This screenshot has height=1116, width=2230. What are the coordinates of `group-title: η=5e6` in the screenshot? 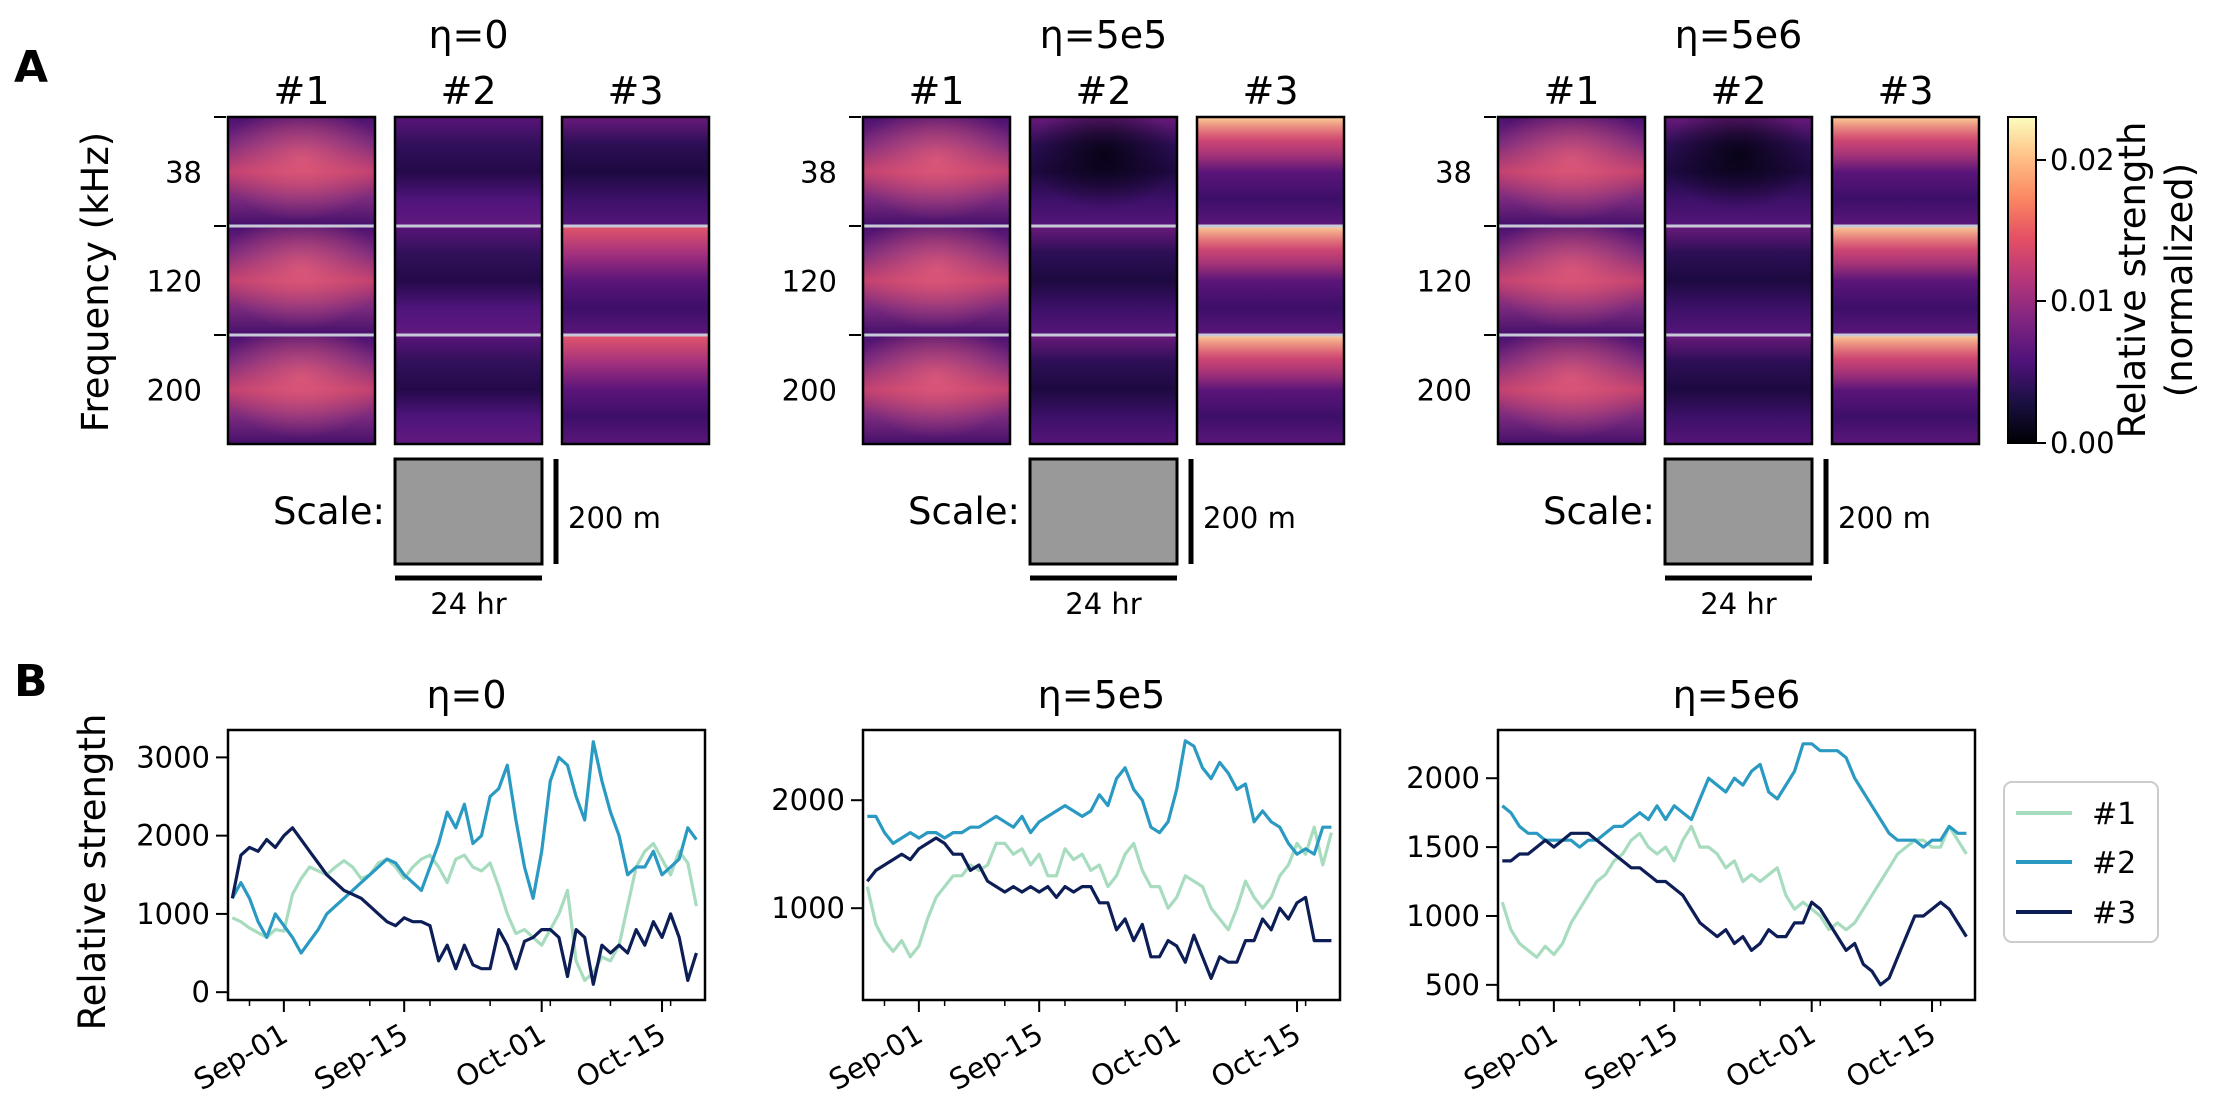 It's located at (1739, 35).